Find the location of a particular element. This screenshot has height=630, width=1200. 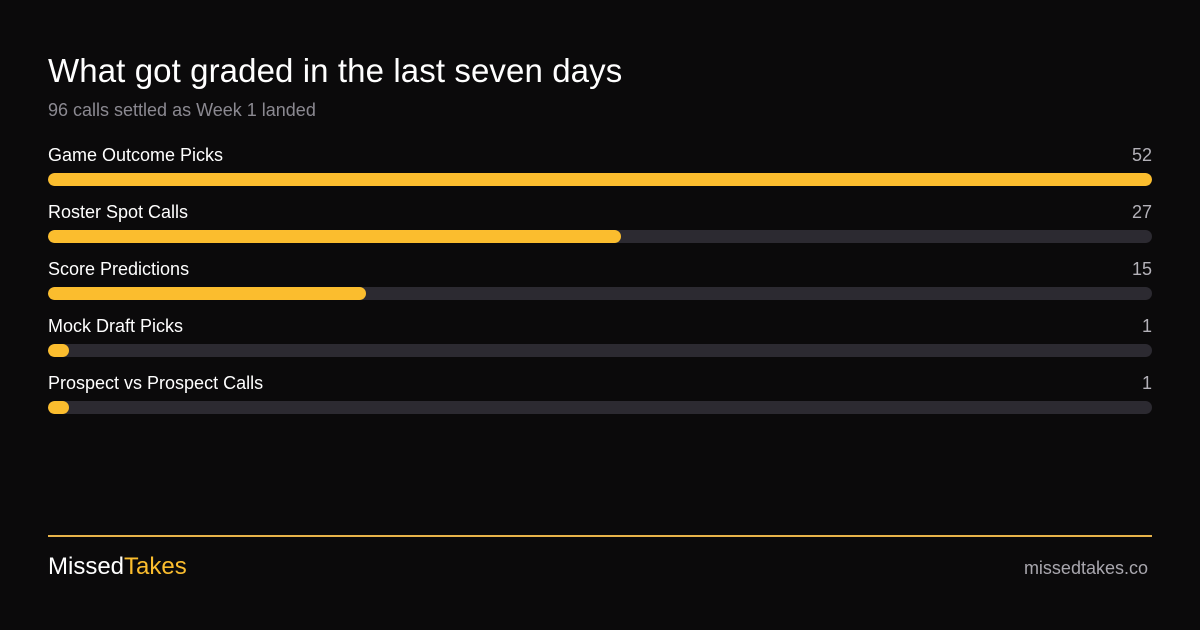

bar-label: Mock Draft Picks is located at coordinates (116, 326).